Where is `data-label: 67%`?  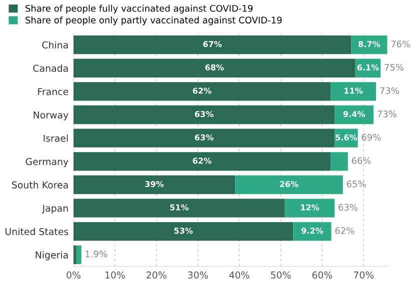 data-label: 67% is located at coordinates (212, 44).